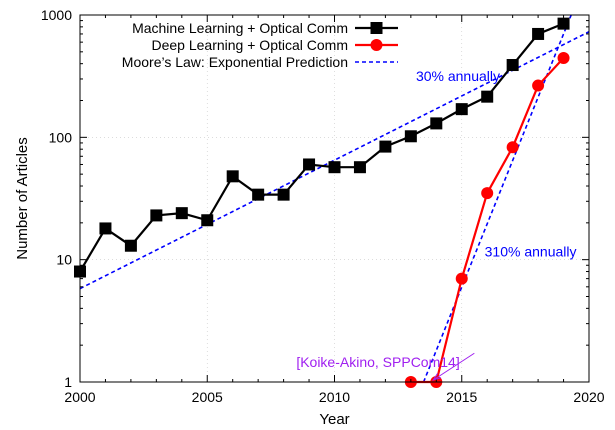  I want to click on x-tick-label: 2005, so click(207, 397).